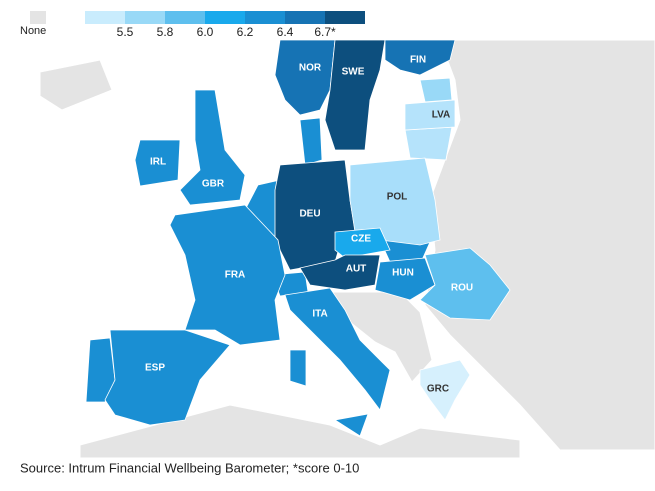 The width and height of the screenshot is (655, 491). What do you see at coordinates (325, 32) in the screenshot?
I see `legend-label: 6.7*` at bounding box center [325, 32].